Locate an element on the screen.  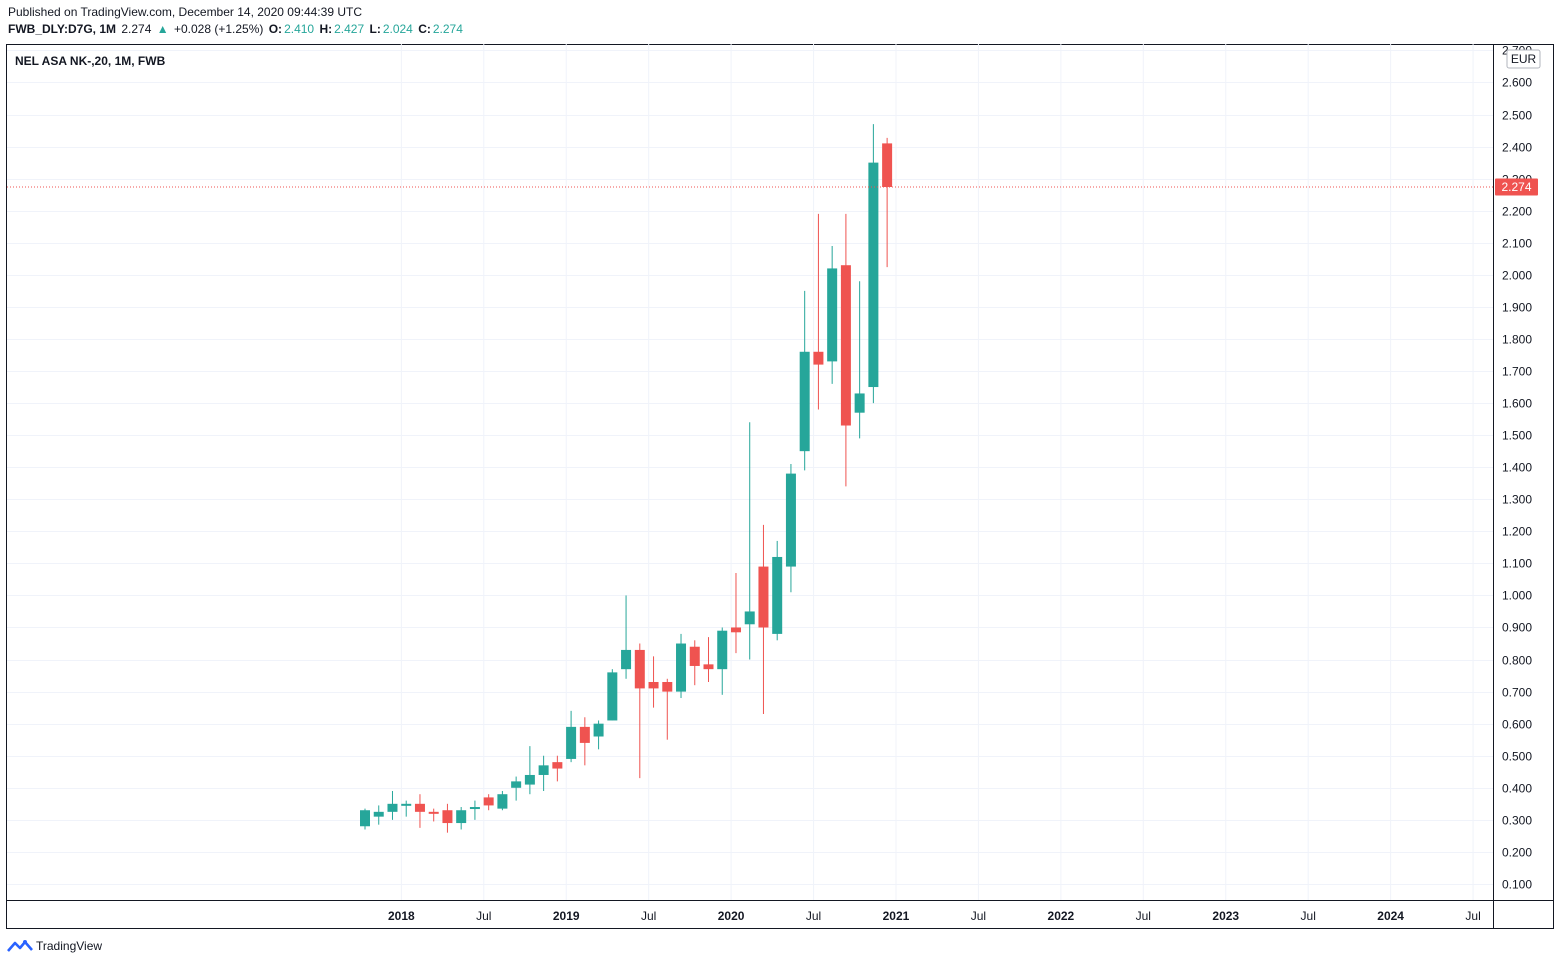
price-badge-label: 2.274 is located at coordinates (1516, 187).